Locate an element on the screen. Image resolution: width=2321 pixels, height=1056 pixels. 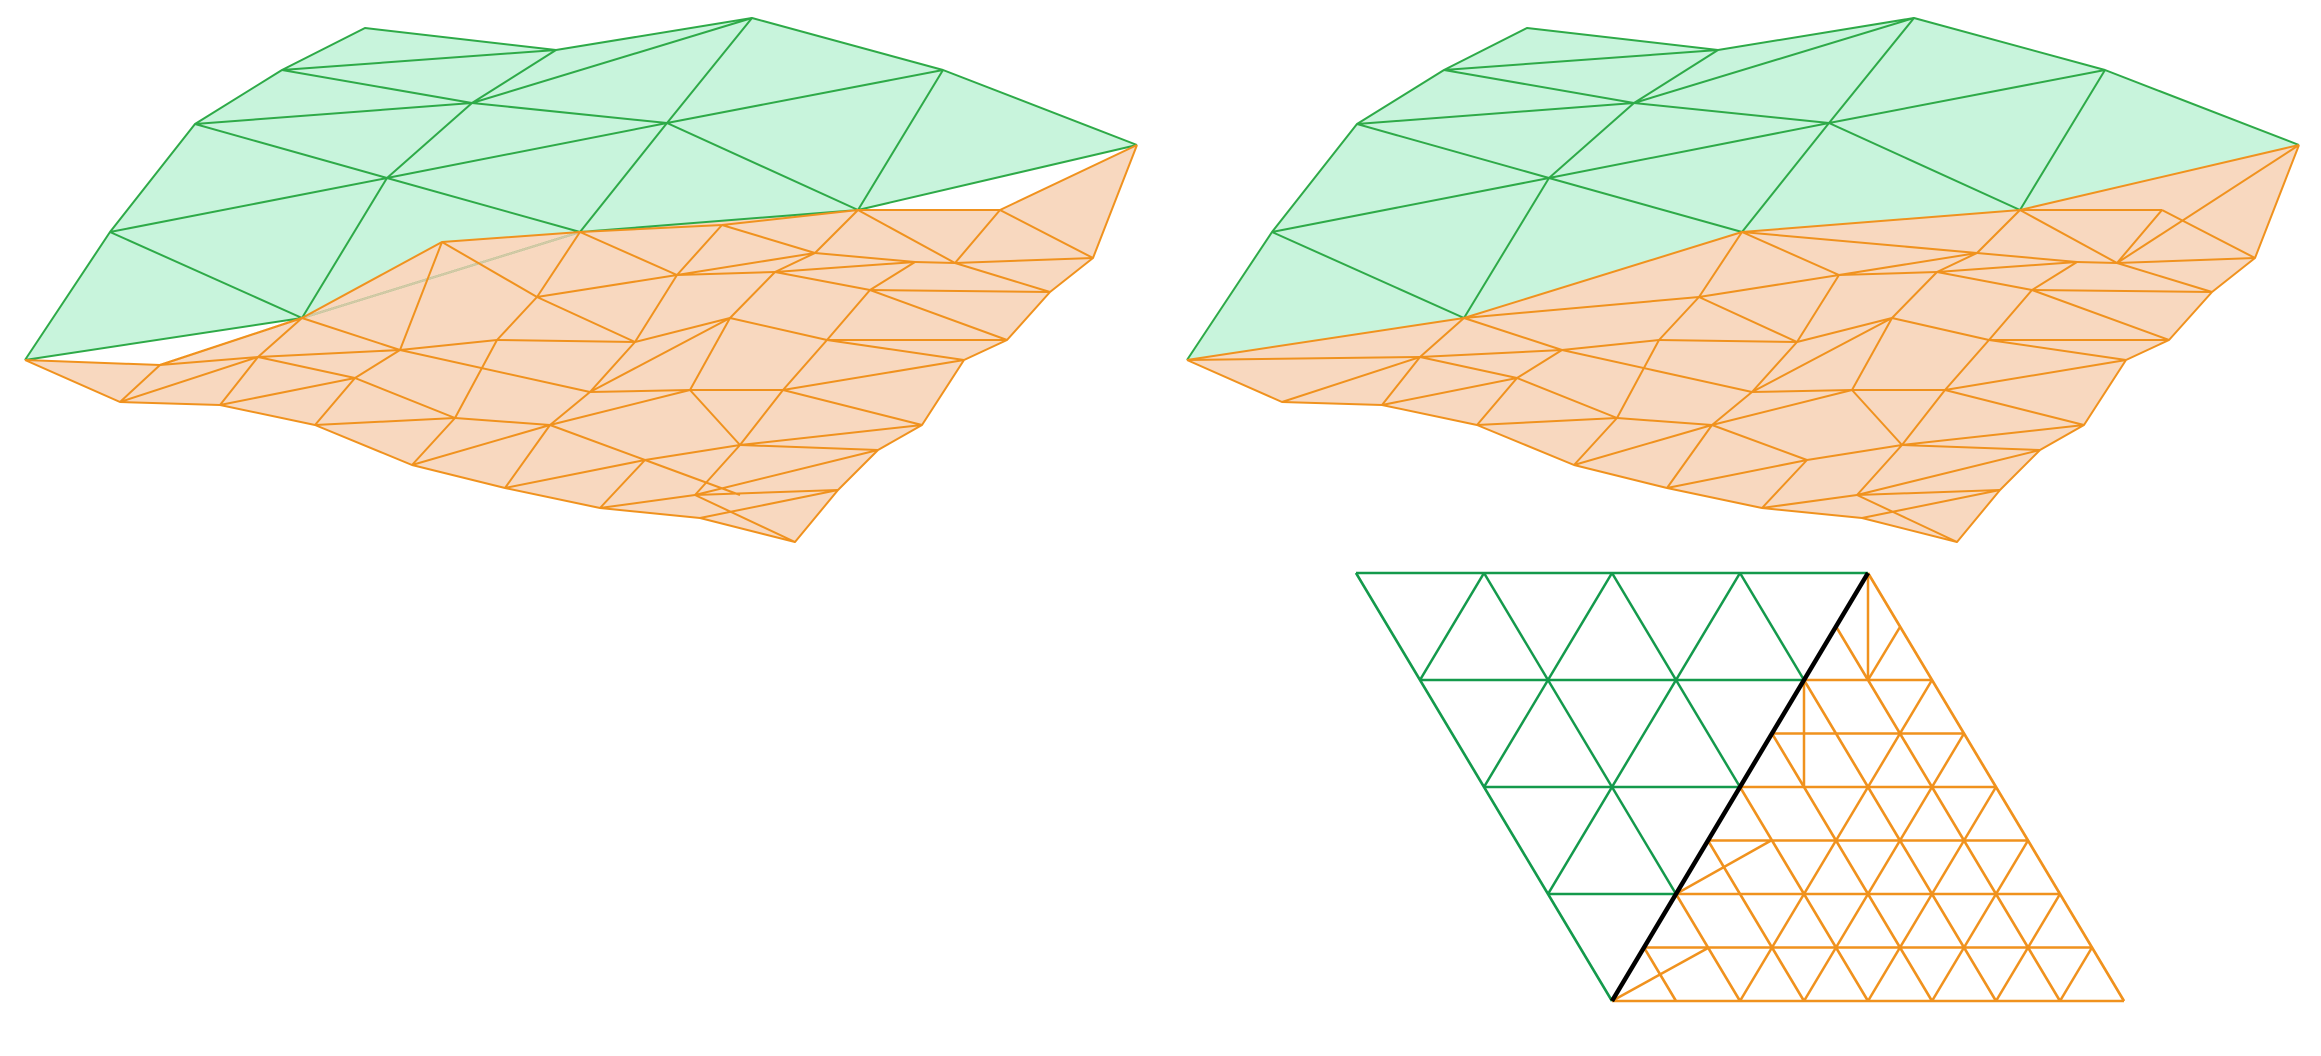
interface-gap-line is located at coordinates (441, 275).